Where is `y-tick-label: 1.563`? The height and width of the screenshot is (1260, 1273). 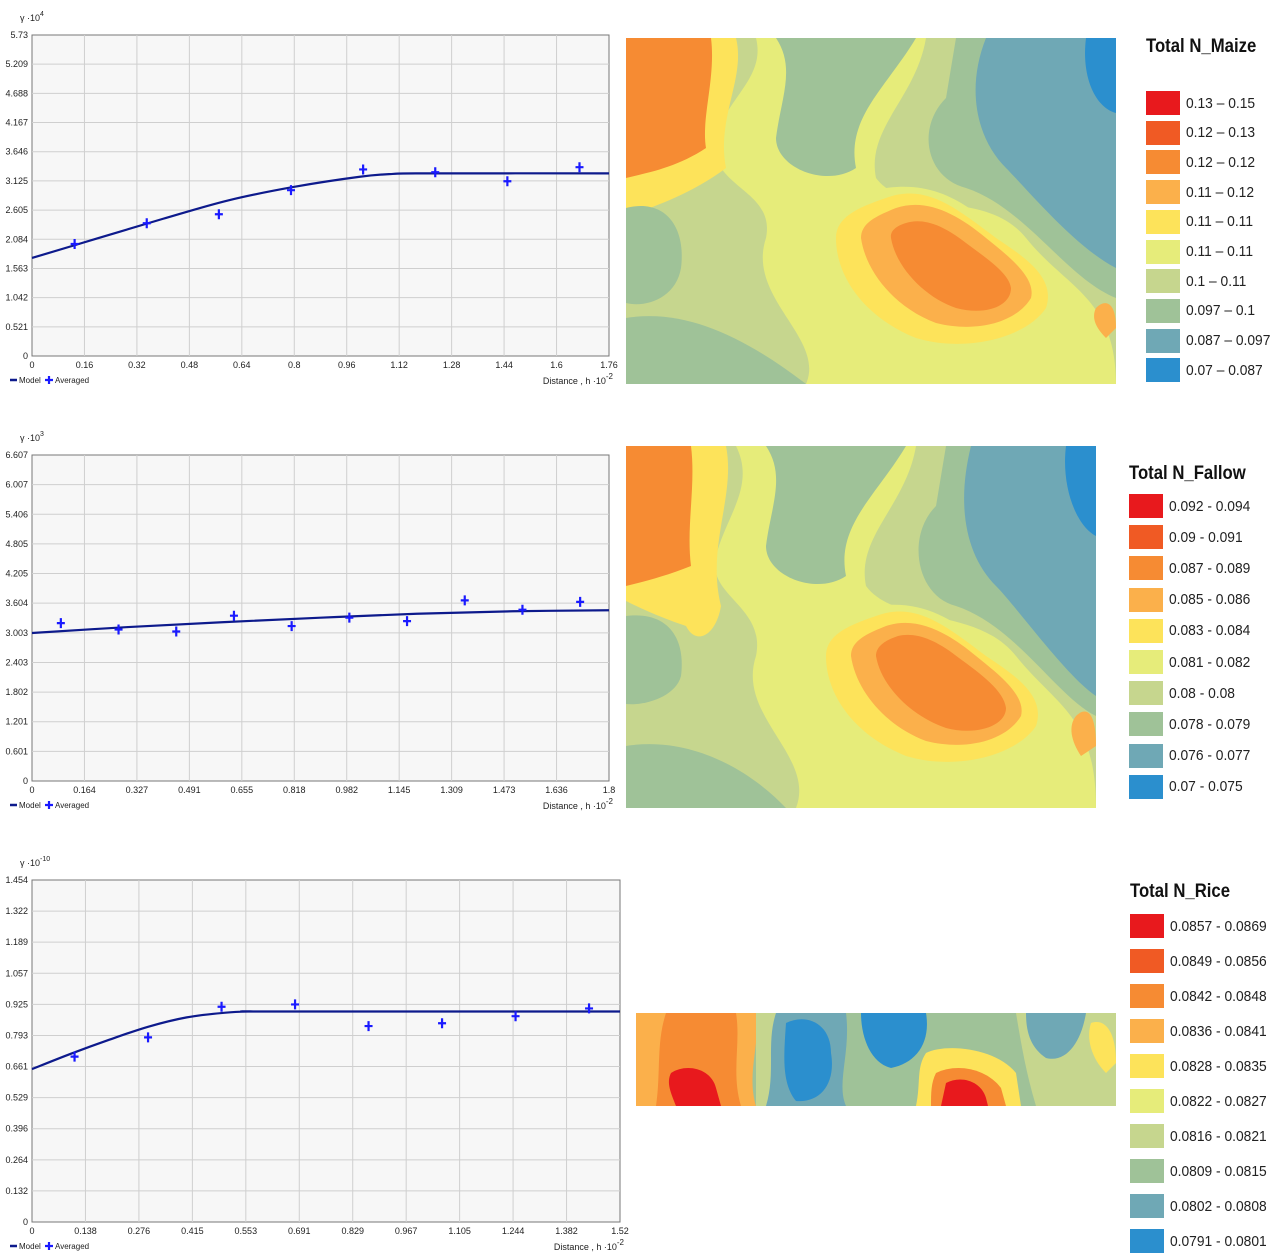
y-tick-label: 1.563 is located at coordinates (16, 268).